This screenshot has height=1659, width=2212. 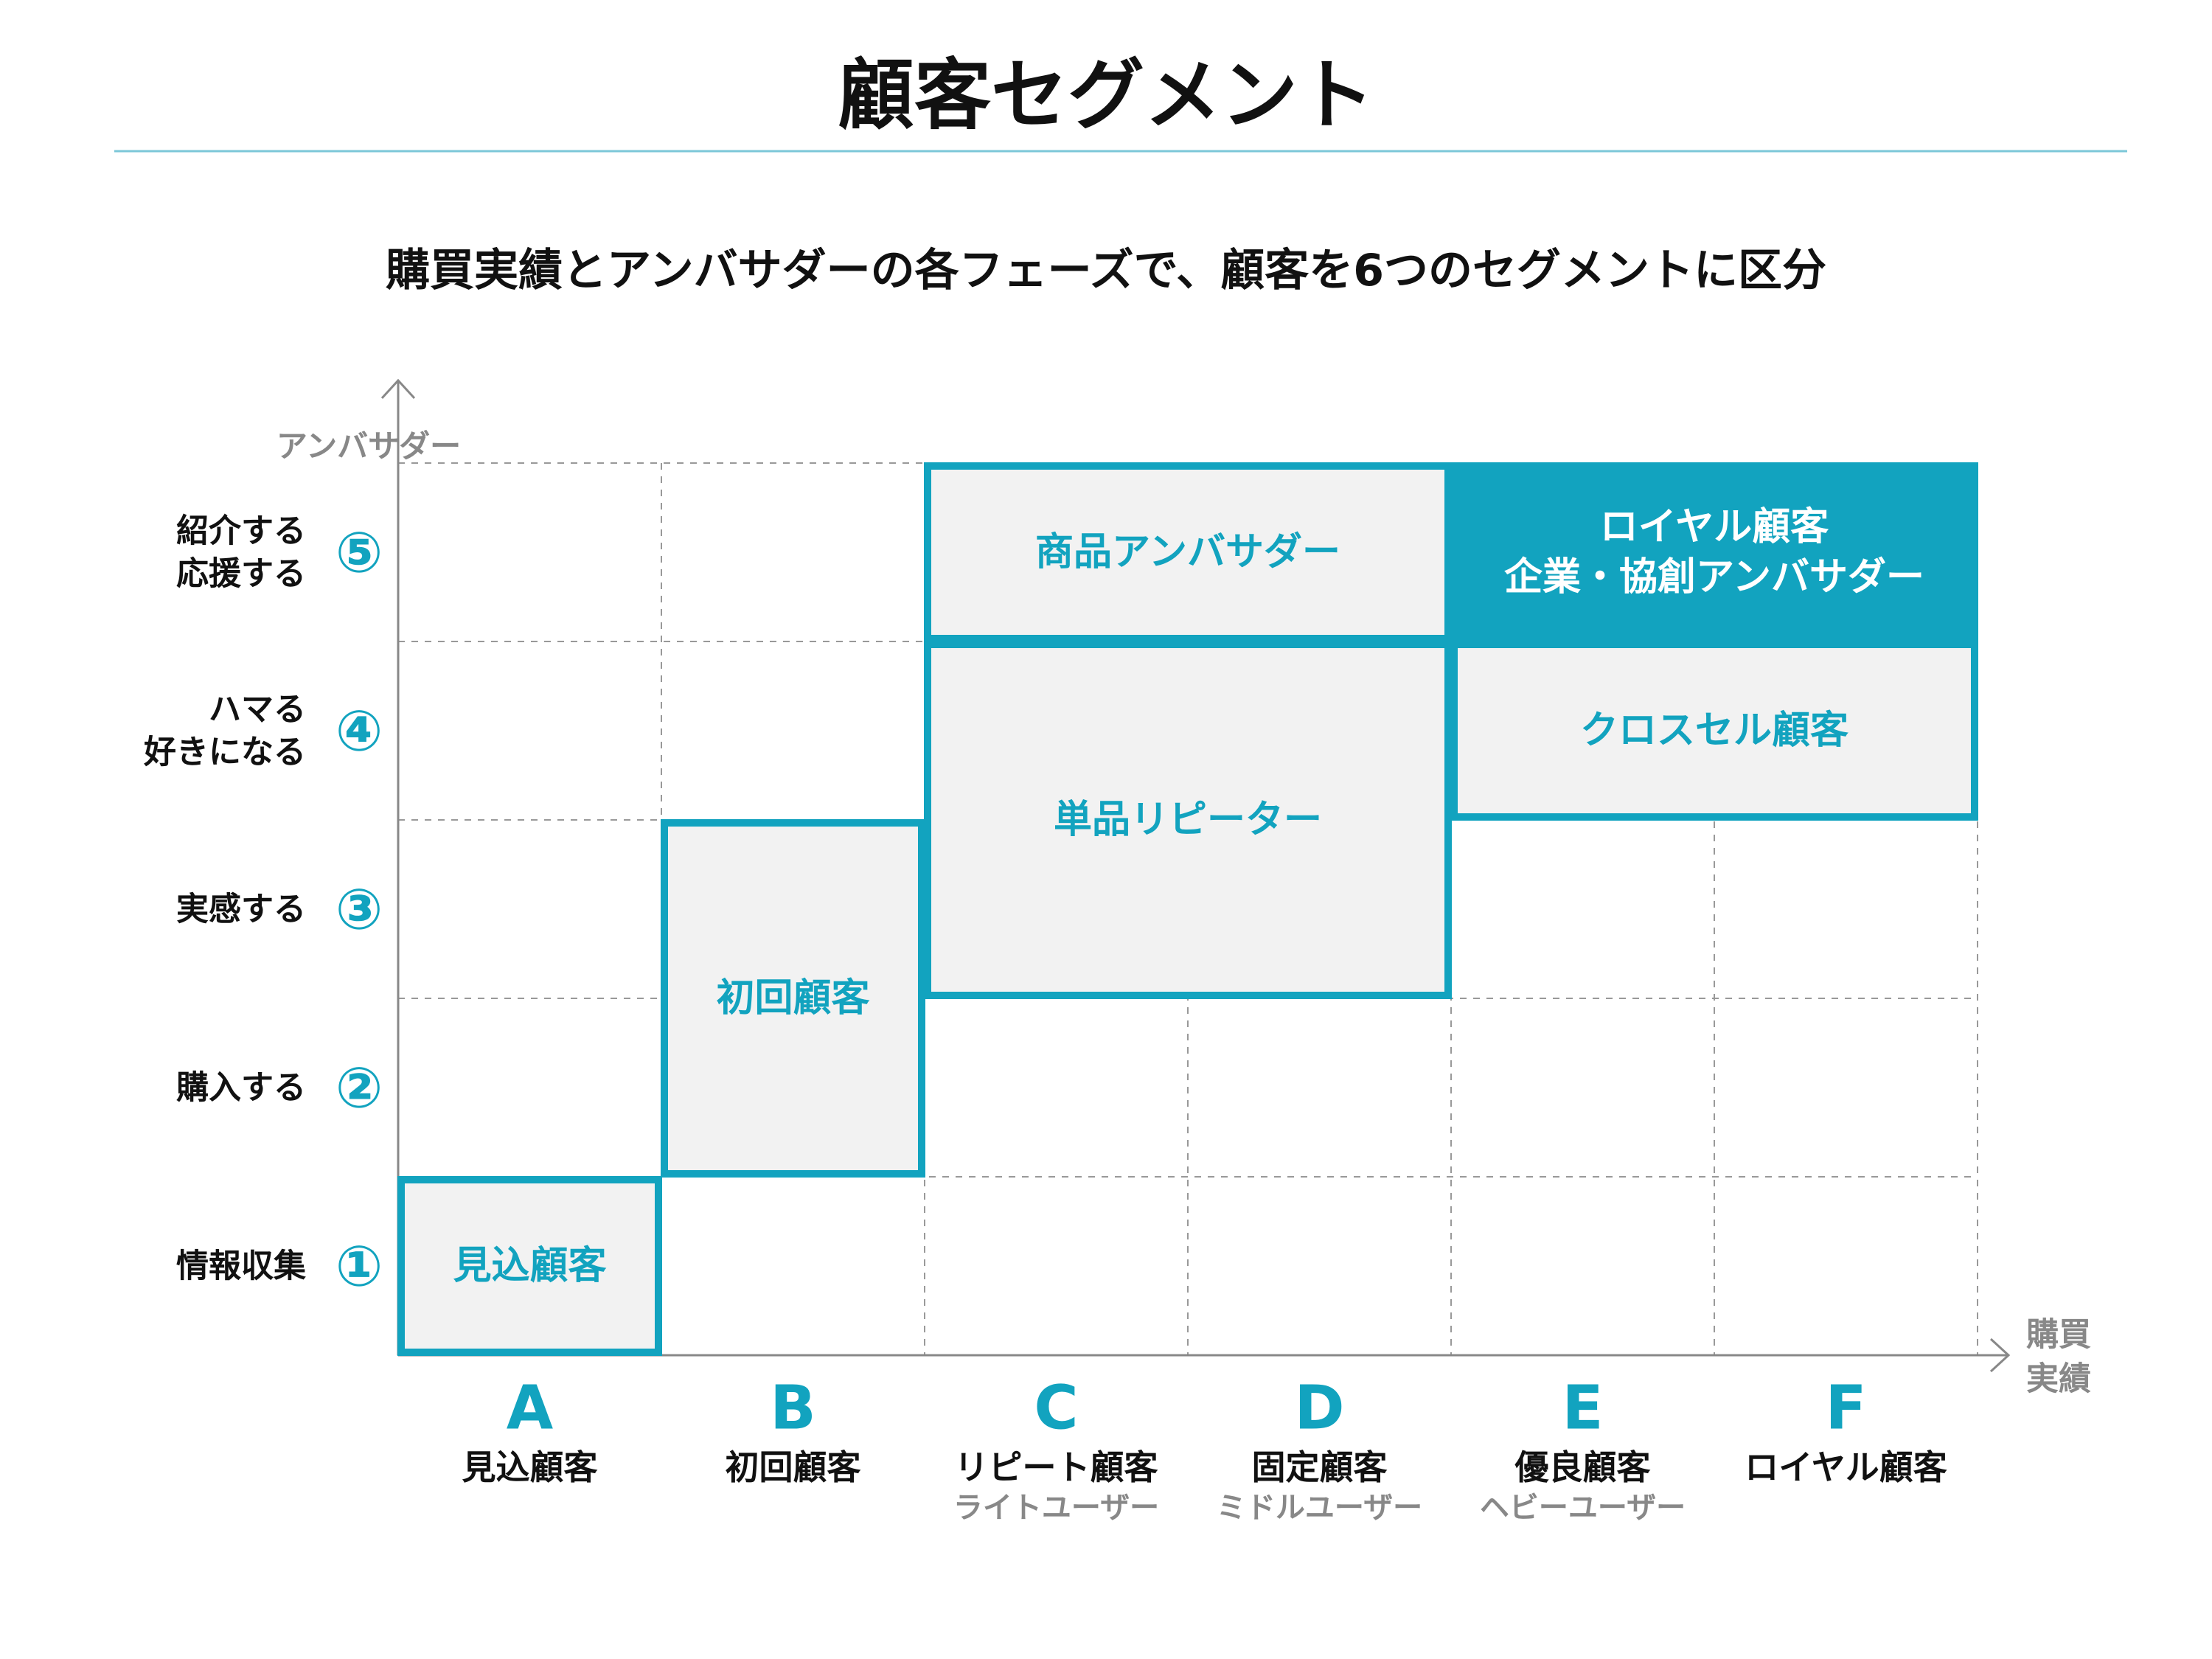 I want to click on level-label: 実感する, so click(x=241, y=909).